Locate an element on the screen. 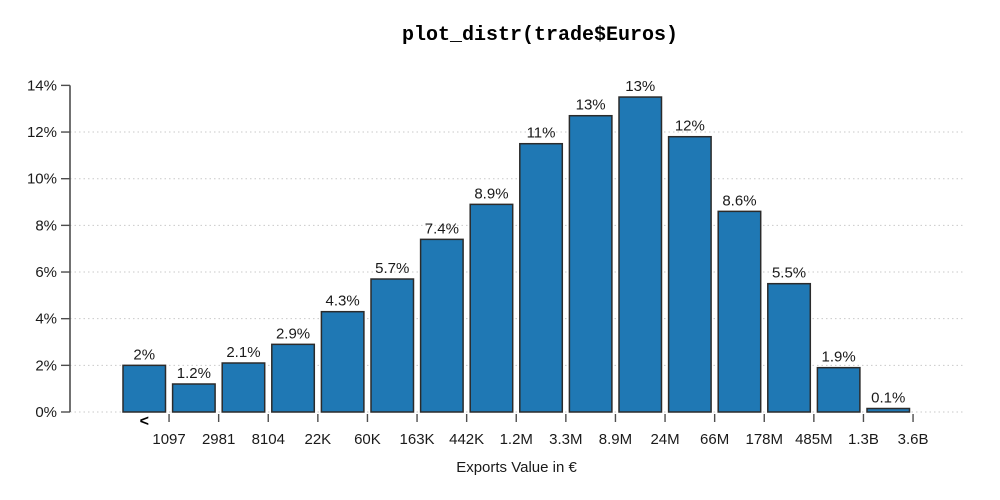 The height and width of the screenshot is (500, 1000). x-tick-label: 66M is located at coordinates (714, 439).